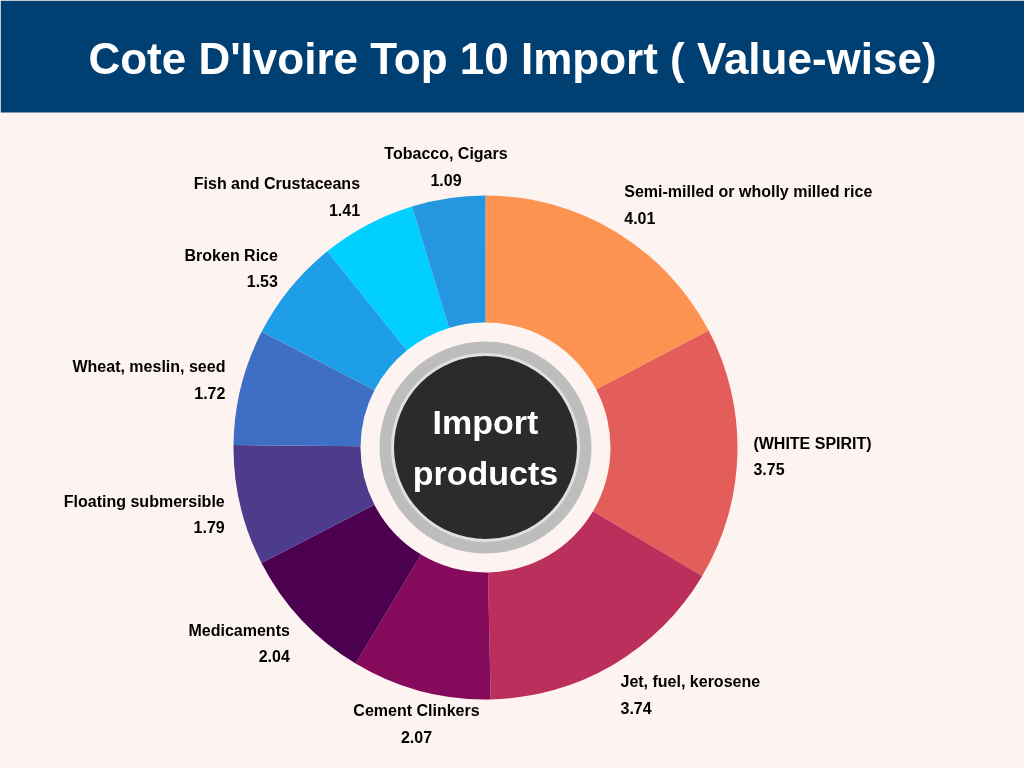  What do you see at coordinates (209, 528) in the screenshot?
I see `data-label: 1.79` at bounding box center [209, 528].